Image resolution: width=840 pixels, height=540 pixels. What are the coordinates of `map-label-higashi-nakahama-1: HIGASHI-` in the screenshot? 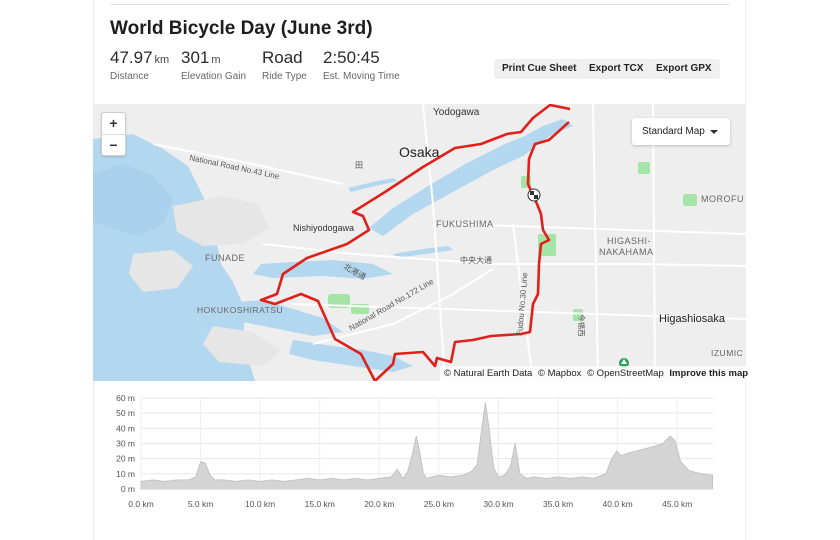 It's located at (629, 241).